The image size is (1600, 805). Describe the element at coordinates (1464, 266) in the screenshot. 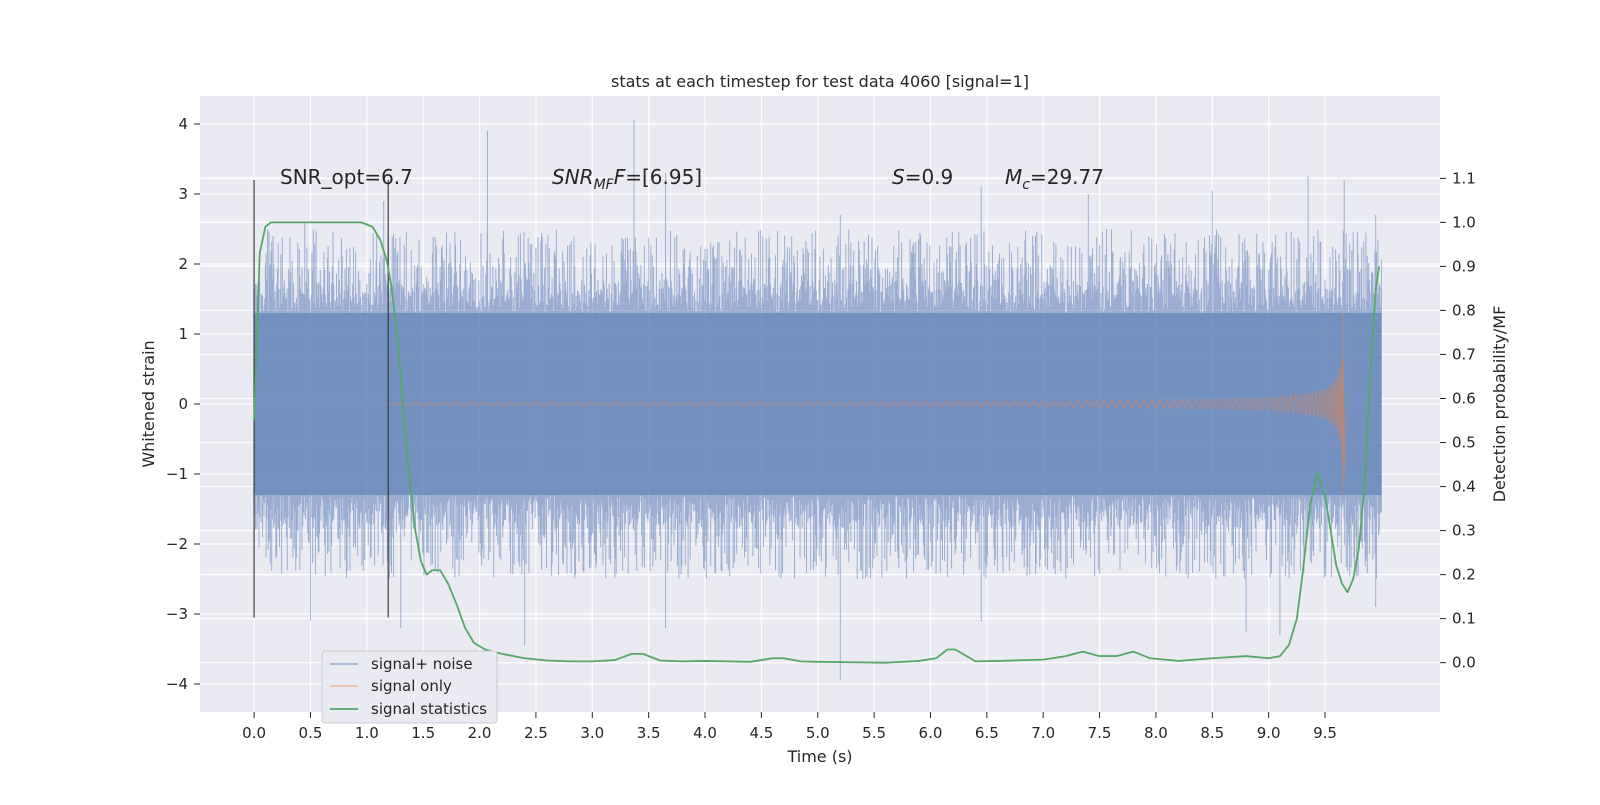

I see `y2-tick-label: 0.9` at that location.